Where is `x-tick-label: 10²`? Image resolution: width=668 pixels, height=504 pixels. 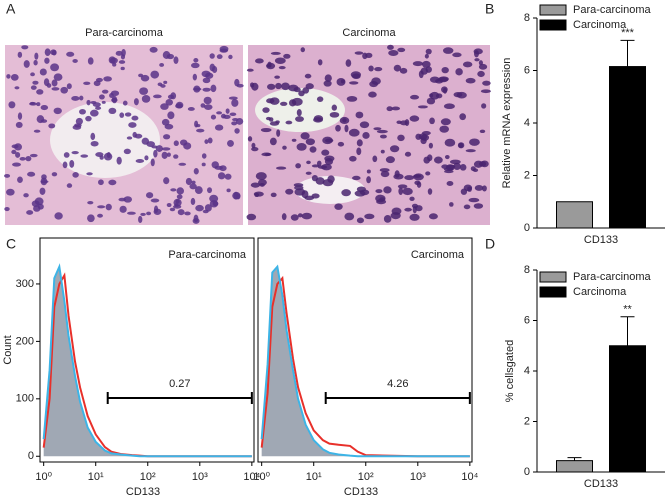 x-tick-label: 10² is located at coordinates (148, 477).